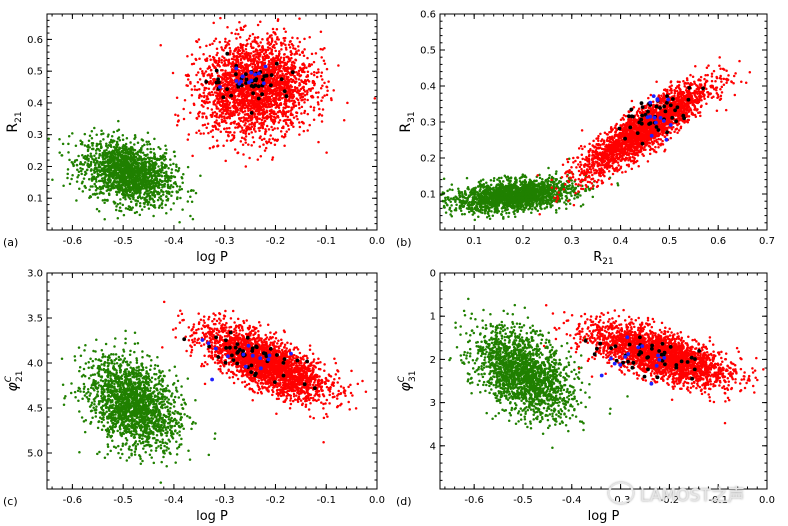 The image size is (788, 526). I want to click on scatter-points, so click(592, 139).